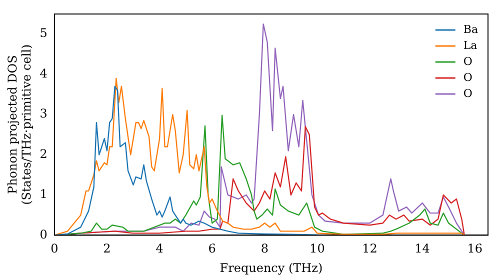 The height and width of the screenshot is (280, 500). Describe the element at coordinates (44, 153) in the screenshot. I see `y-tick-label: 2` at that location.